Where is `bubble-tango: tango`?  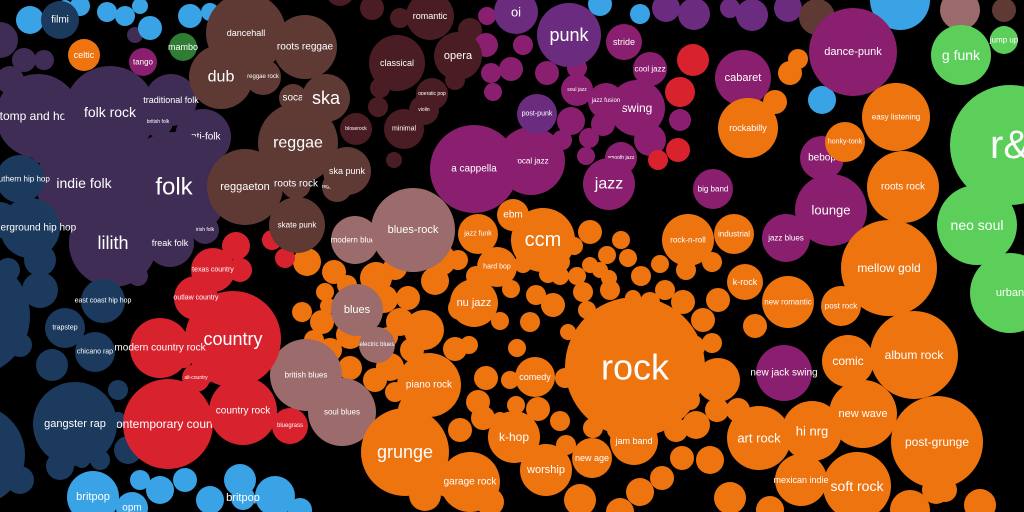
bubble-tango: tango is located at coordinates (143, 62).